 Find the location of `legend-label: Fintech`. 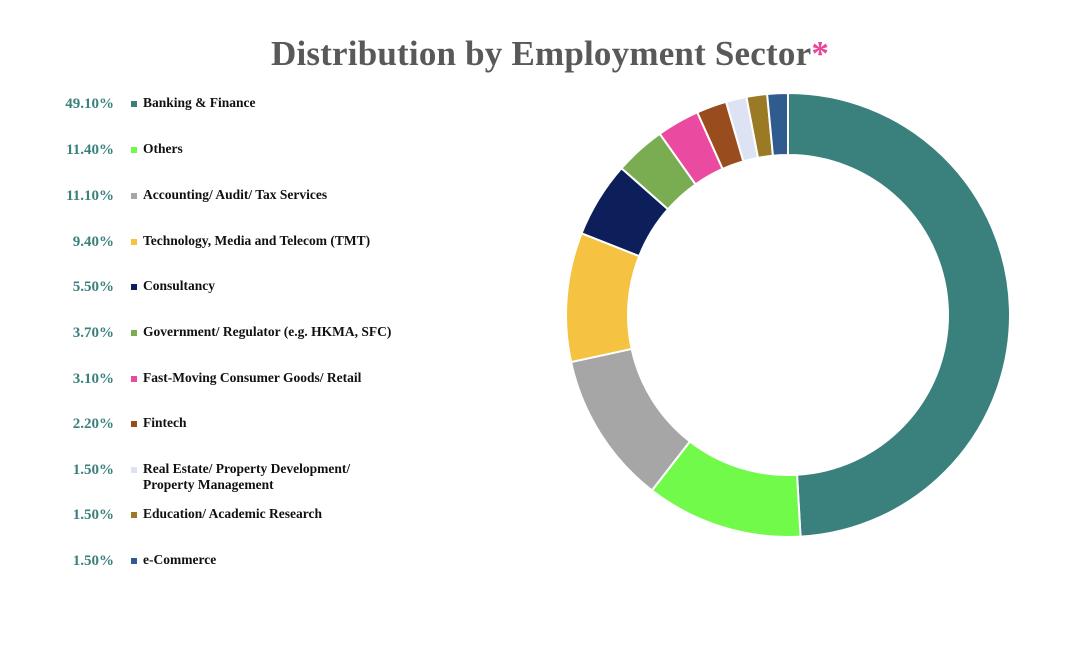

legend-label: Fintech is located at coordinates (165, 422).